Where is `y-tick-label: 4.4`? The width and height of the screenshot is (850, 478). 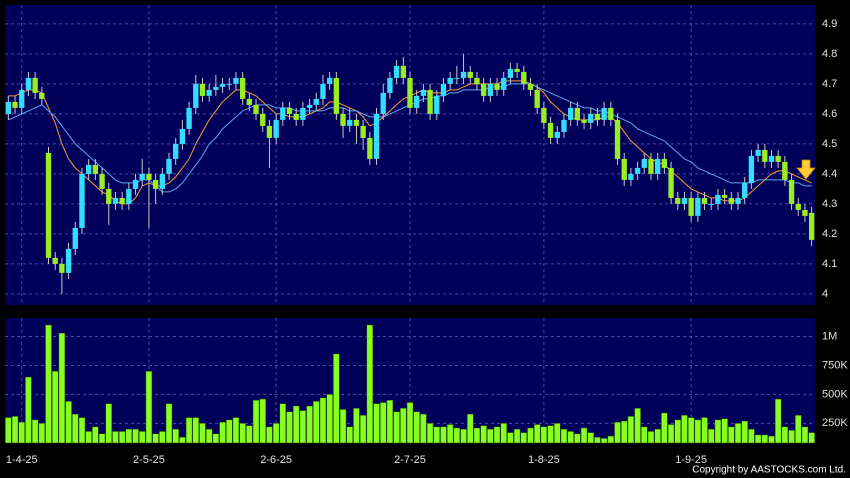
y-tick-label: 4.4 is located at coordinates (829, 174).